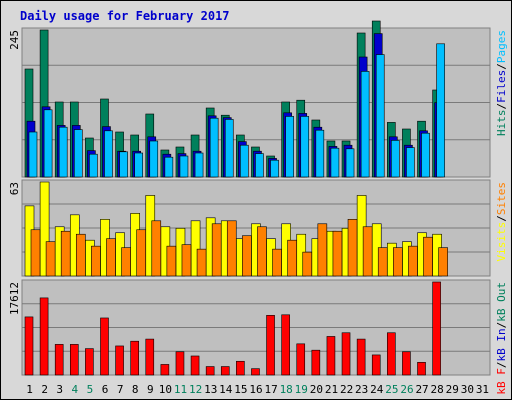  What do you see at coordinates (377, 389) in the screenshot?
I see `day-tick-24: 24` at bounding box center [377, 389].